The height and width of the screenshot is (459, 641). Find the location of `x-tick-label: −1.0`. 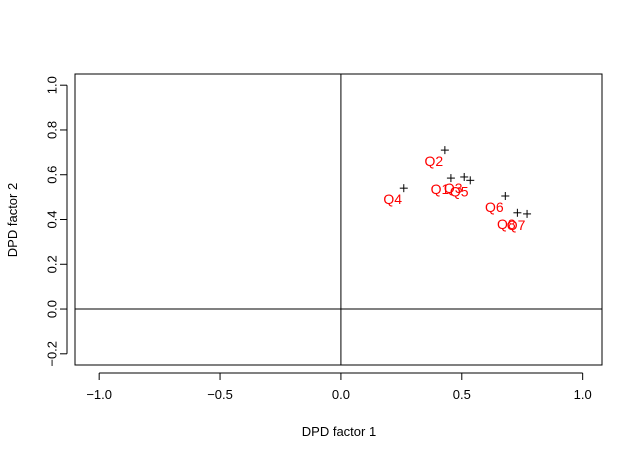

x-tick-label: −1.0 is located at coordinates (99, 394).